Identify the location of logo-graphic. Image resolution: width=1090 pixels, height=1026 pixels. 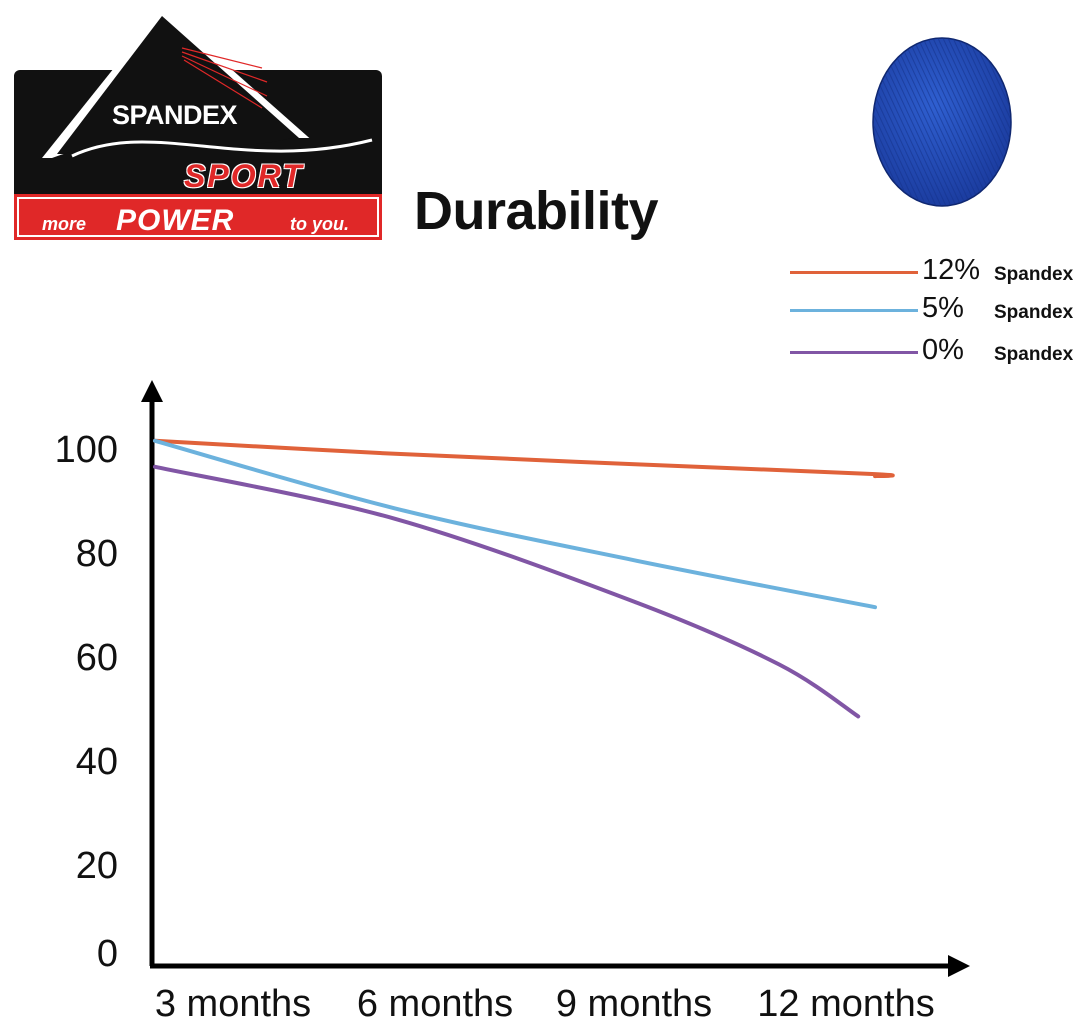
(198, 124).